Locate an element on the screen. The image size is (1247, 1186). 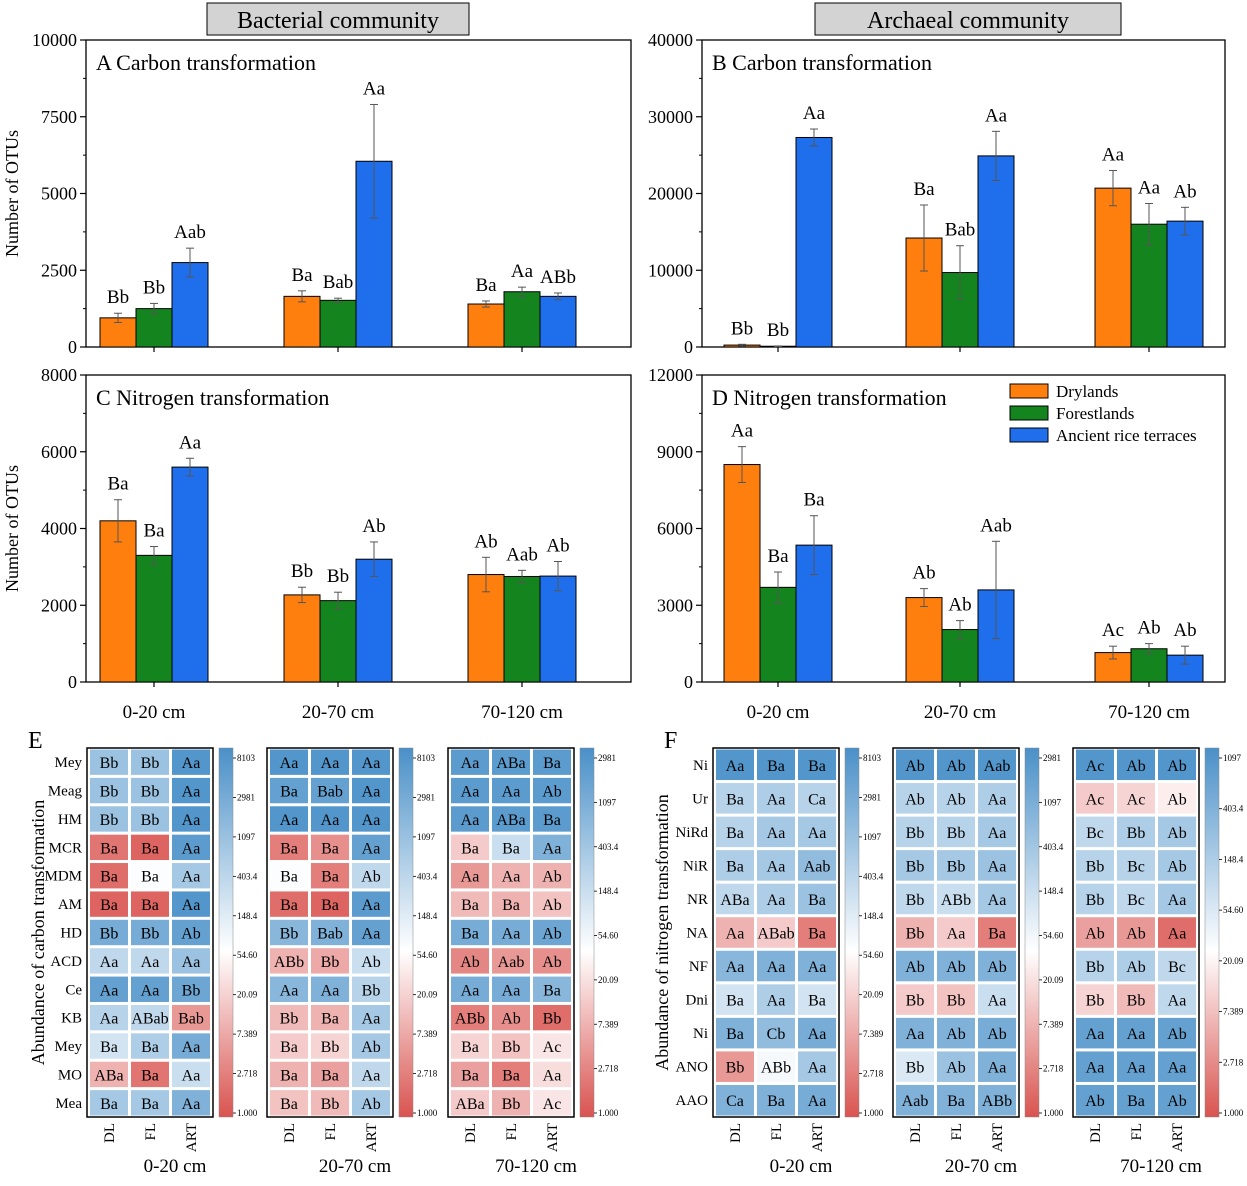
panel-d-xtick-label: 0-20 cm is located at coordinates (778, 712).